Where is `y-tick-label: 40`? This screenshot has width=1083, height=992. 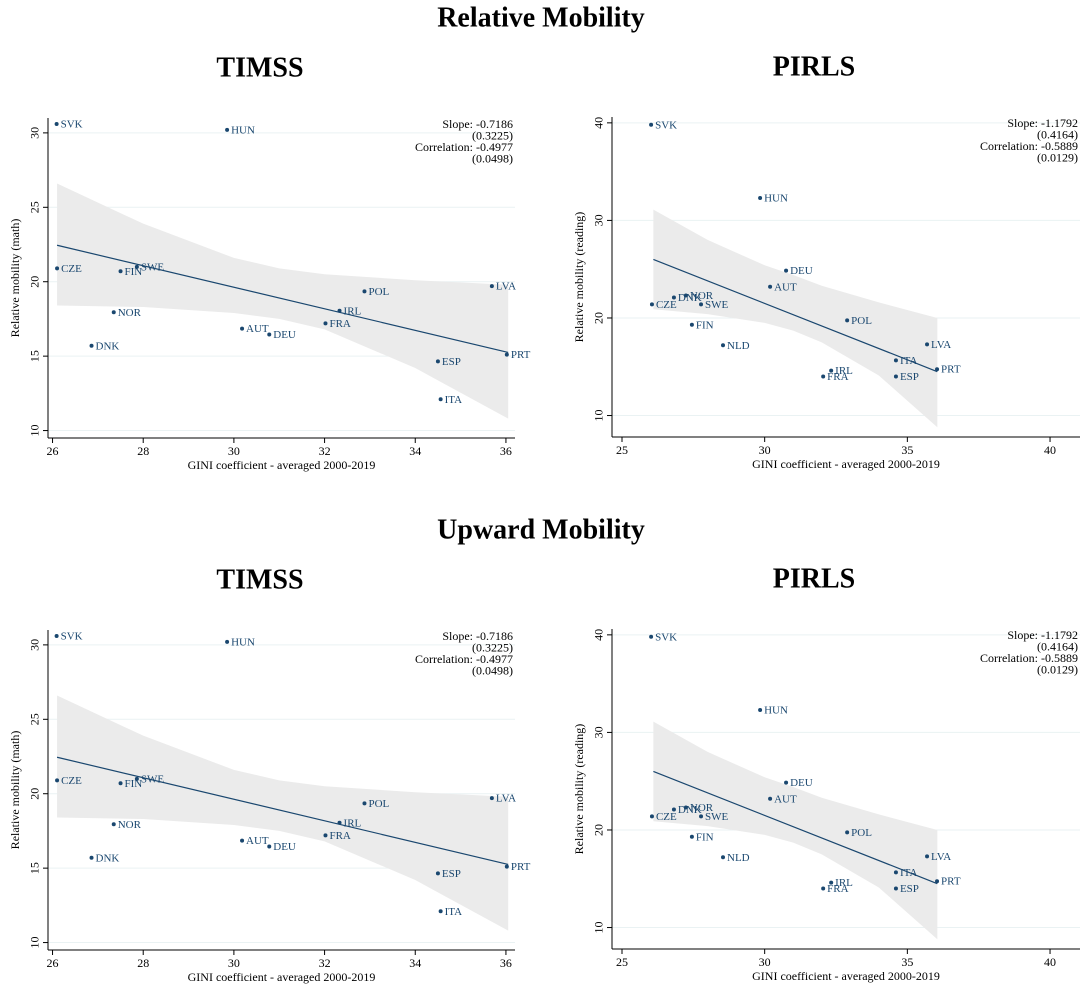
y-tick-label: 40 is located at coordinates (599, 635).